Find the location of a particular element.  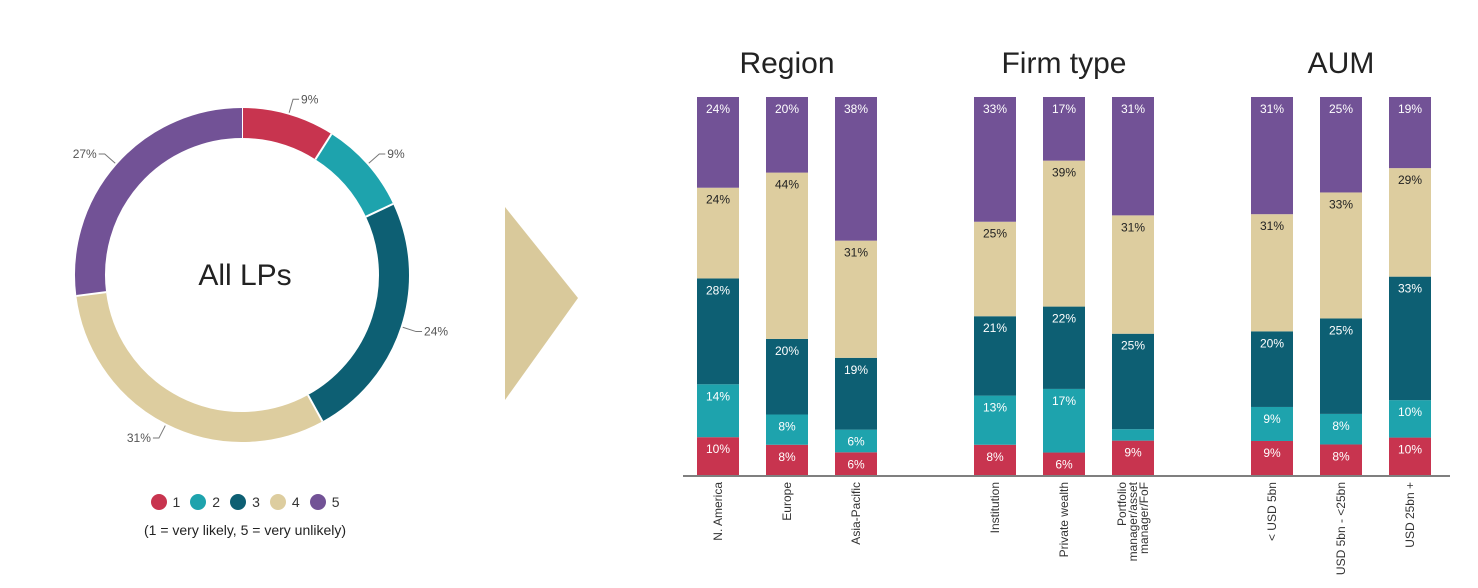

bar-value-label: 22% is located at coordinates (1064, 319).